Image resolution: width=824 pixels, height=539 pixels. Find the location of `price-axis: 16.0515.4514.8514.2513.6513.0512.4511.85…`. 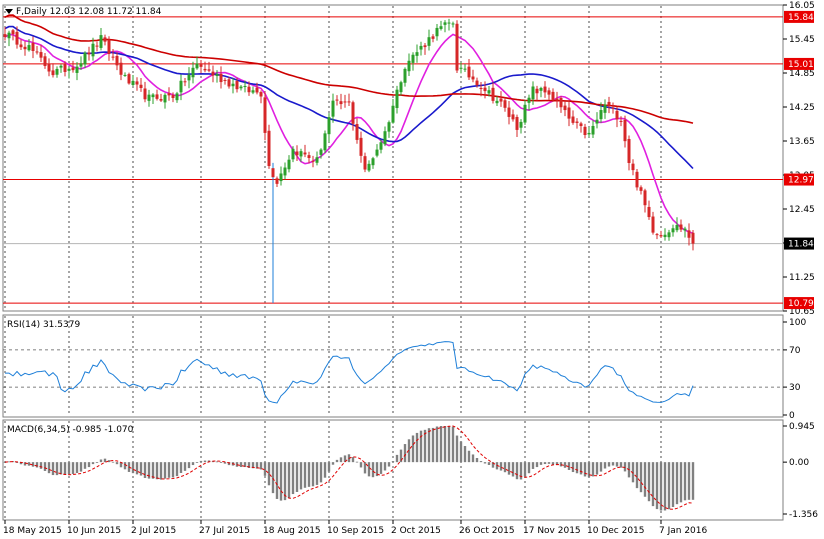

price-axis: 16.0515.4514.8514.2513.6513.0512.4511.85… is located at coordinates (799, 159).